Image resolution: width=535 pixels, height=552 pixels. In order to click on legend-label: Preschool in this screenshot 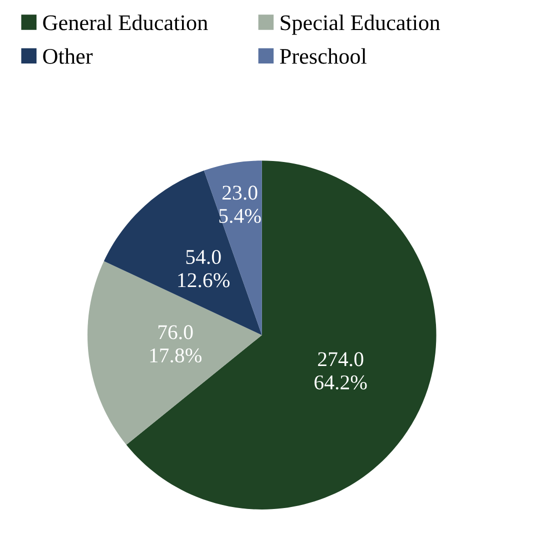, I will do `click(323, 56)`.